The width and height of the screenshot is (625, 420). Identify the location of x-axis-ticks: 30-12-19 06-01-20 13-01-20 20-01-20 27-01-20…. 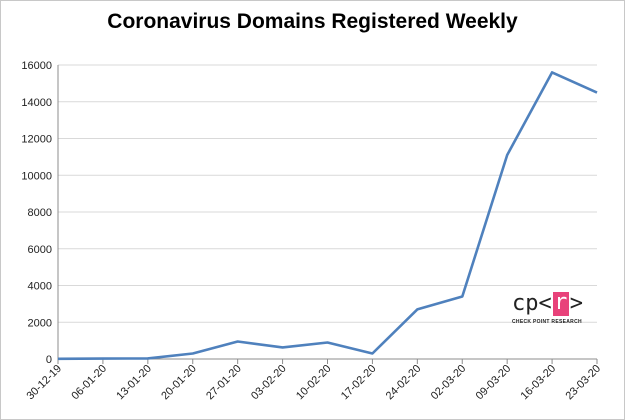
(313, 383).